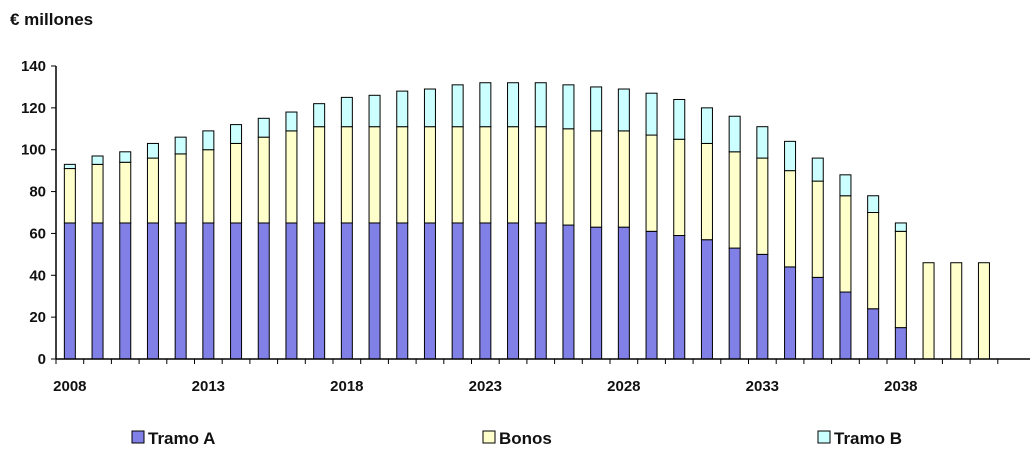  Describe the element at coordinates (817, 318) in the screenshot. I see `bar-tramo-a-2035` at that location.